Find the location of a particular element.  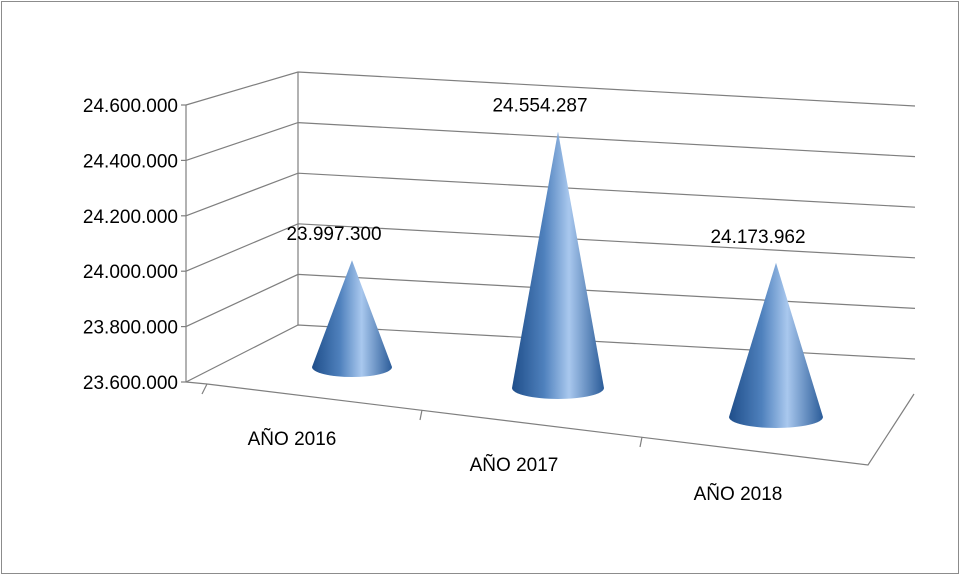

y-tick-label: 24.200.000 is located at coordinates (130, 217).